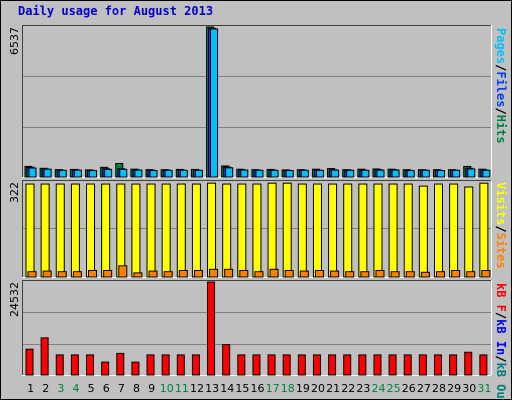  I want to click on pages-bar-day-12-fill, so click(198, 173).